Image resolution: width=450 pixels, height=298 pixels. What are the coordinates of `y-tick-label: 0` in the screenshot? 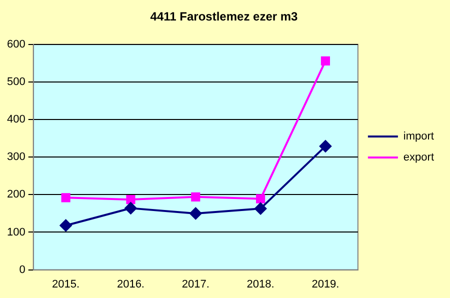 It's located at (22, 270).